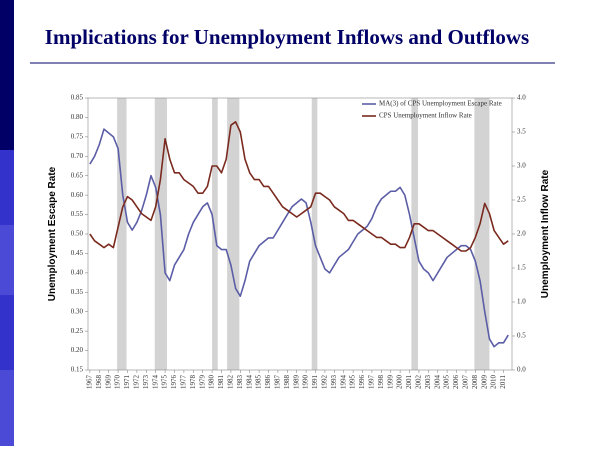  I want to click on x-tick-label: 1978, so click(193, 382).